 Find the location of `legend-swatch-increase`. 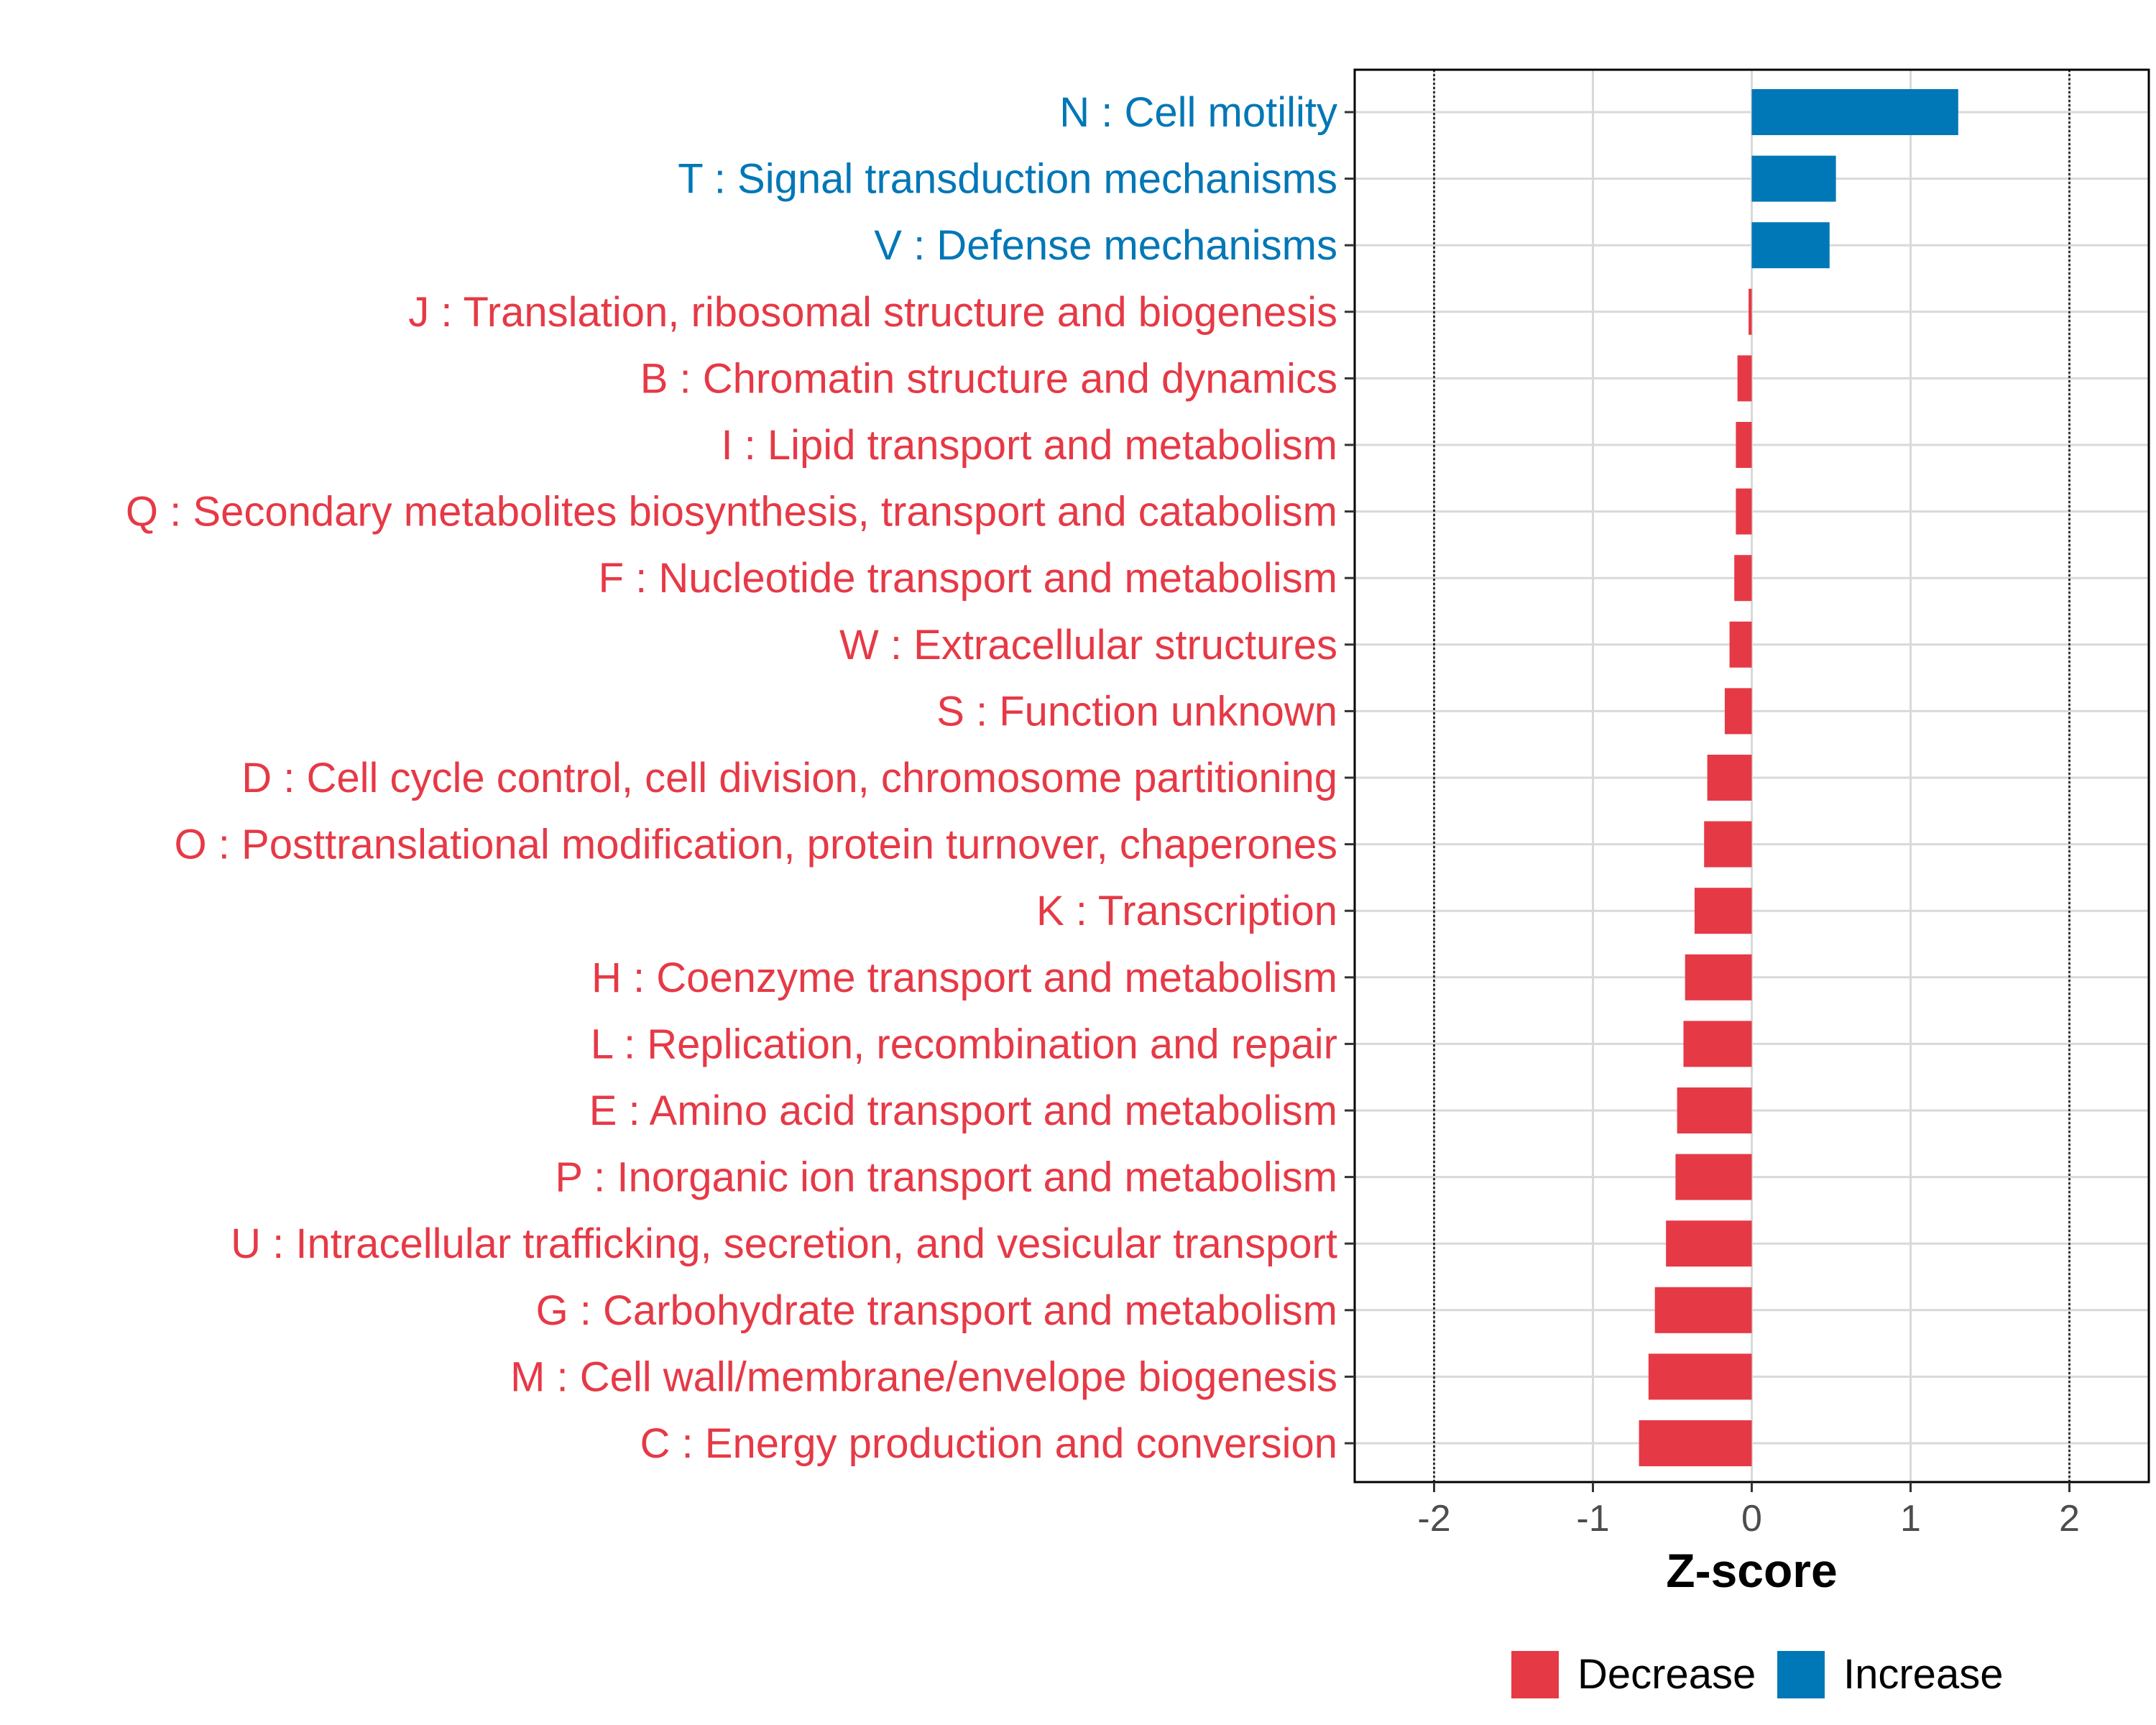

legend-swatch-increase is located at coordinates (1801, 1674).